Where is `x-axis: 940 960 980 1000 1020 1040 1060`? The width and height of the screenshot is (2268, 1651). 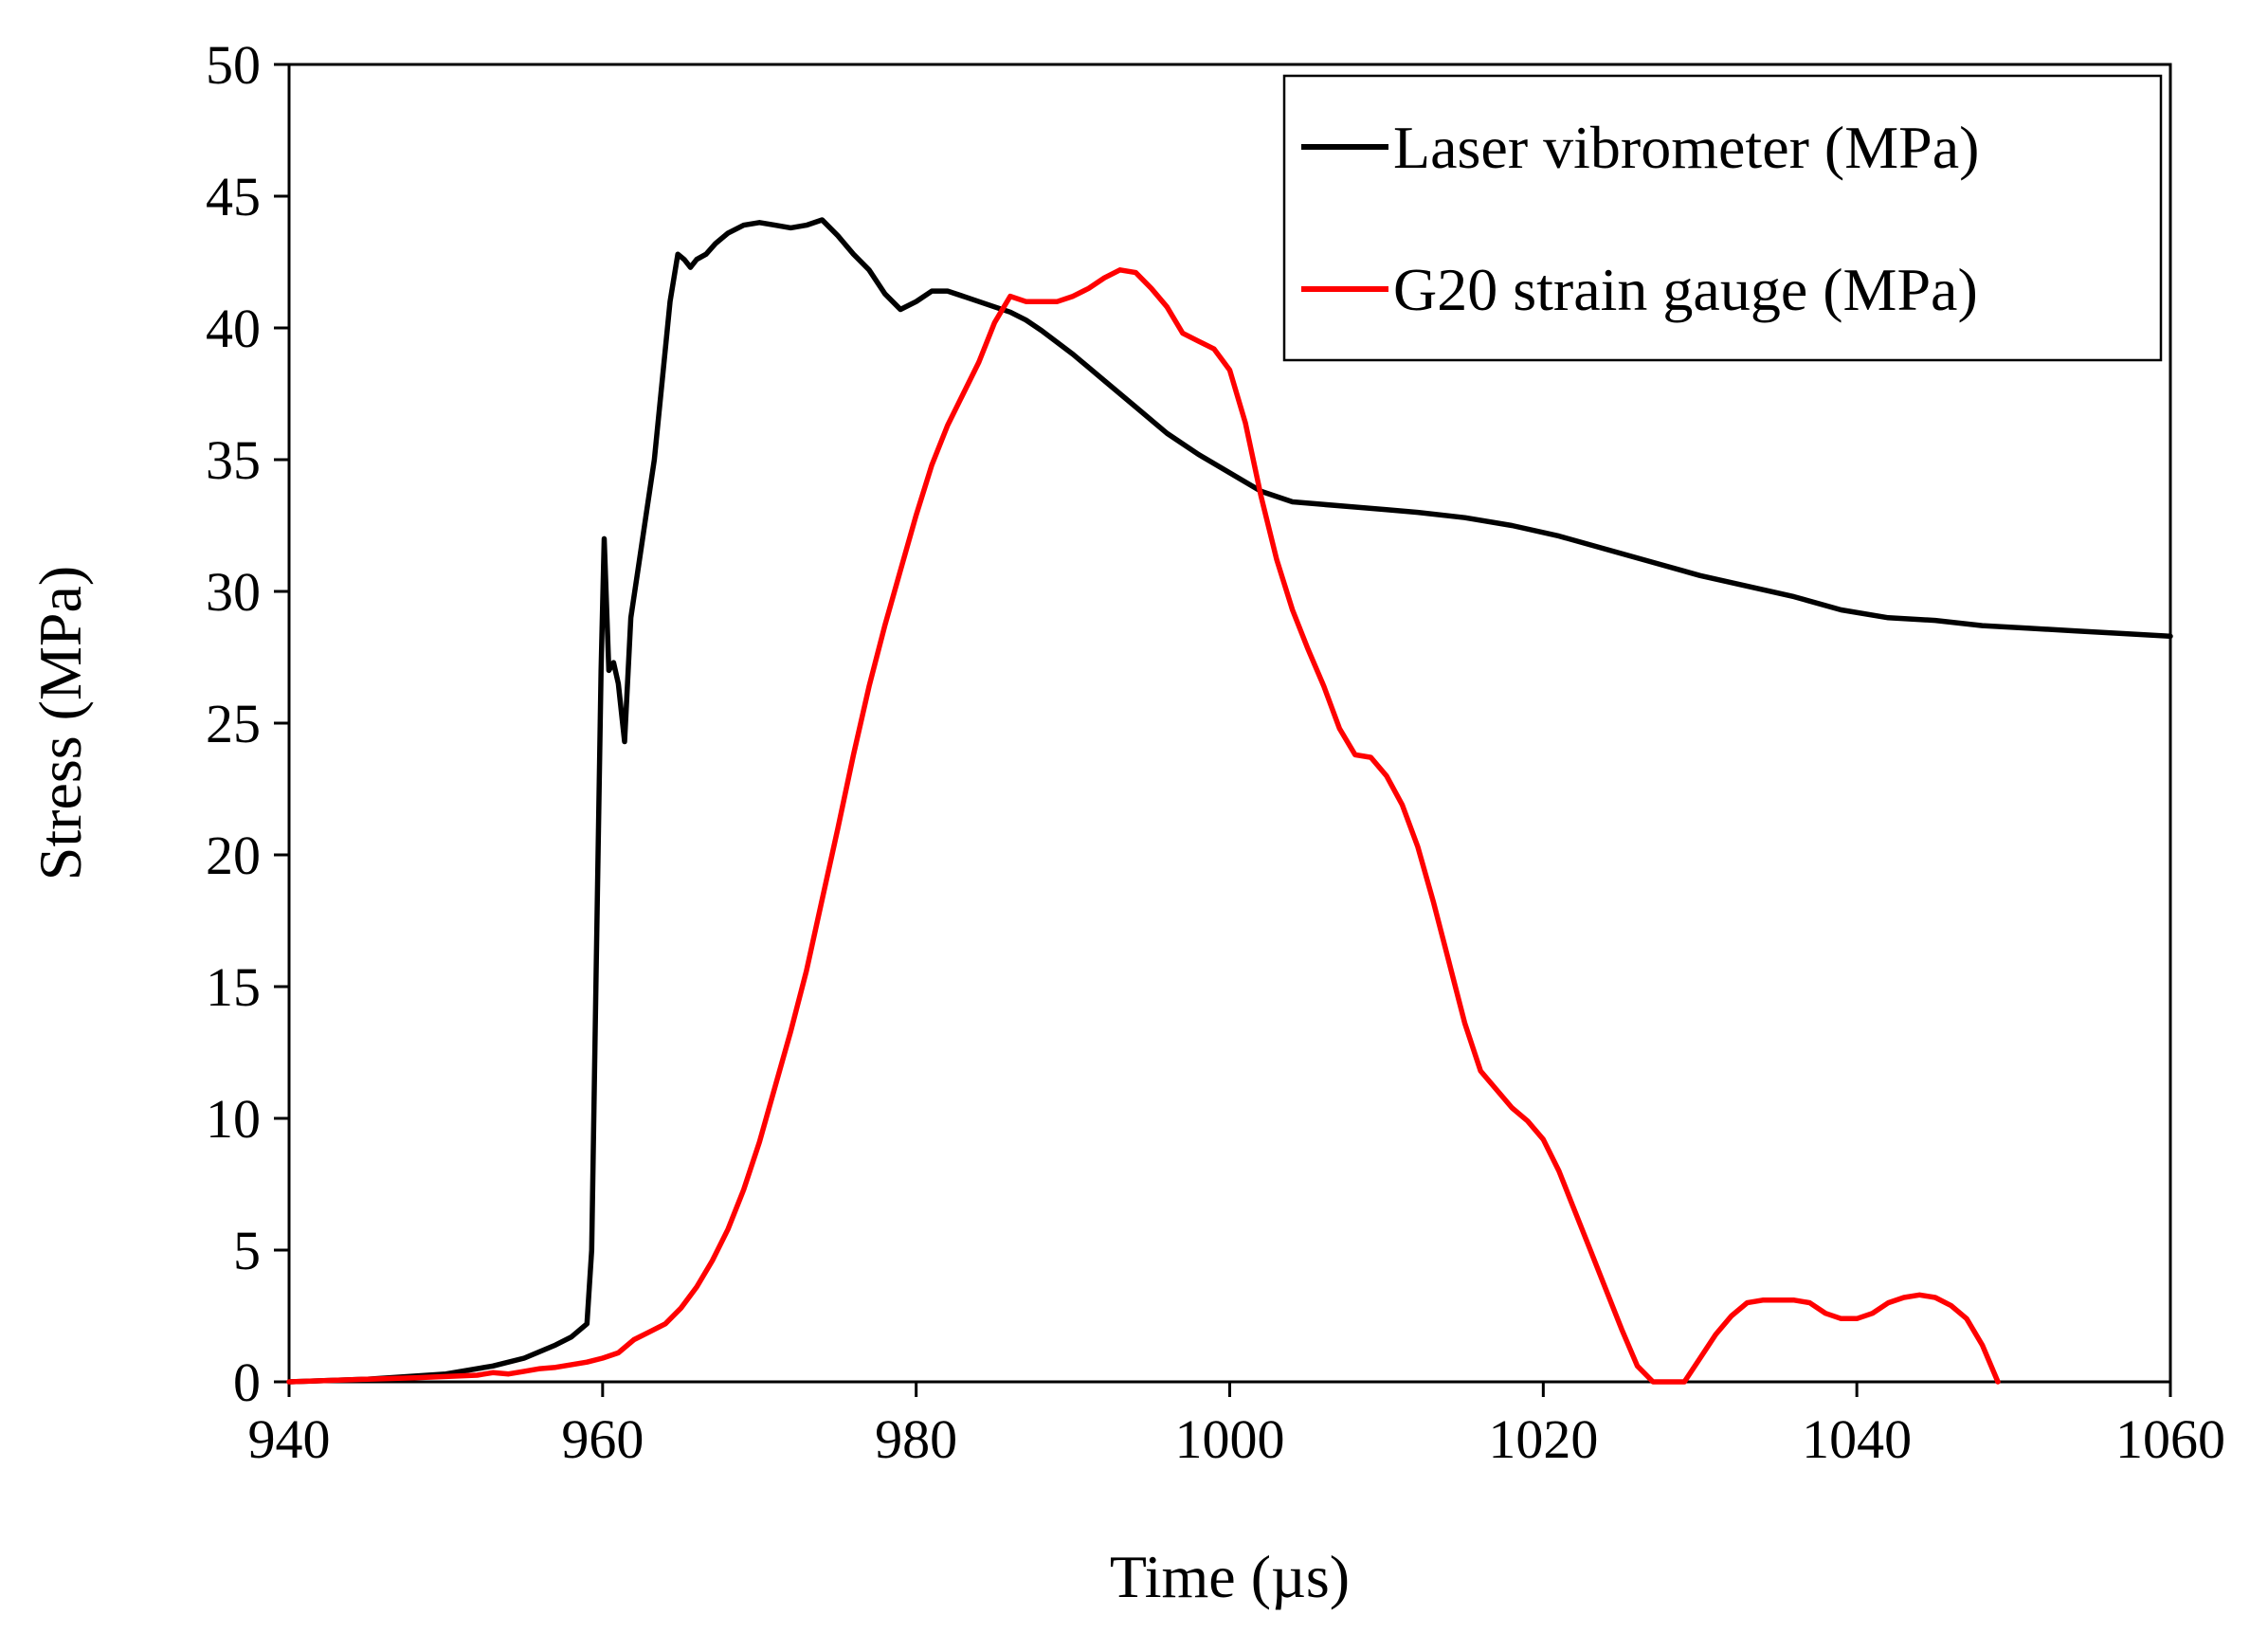
x-axis: 940 960 980 1000 1020 1040 1060 is located at coordinates (1236, 1426).